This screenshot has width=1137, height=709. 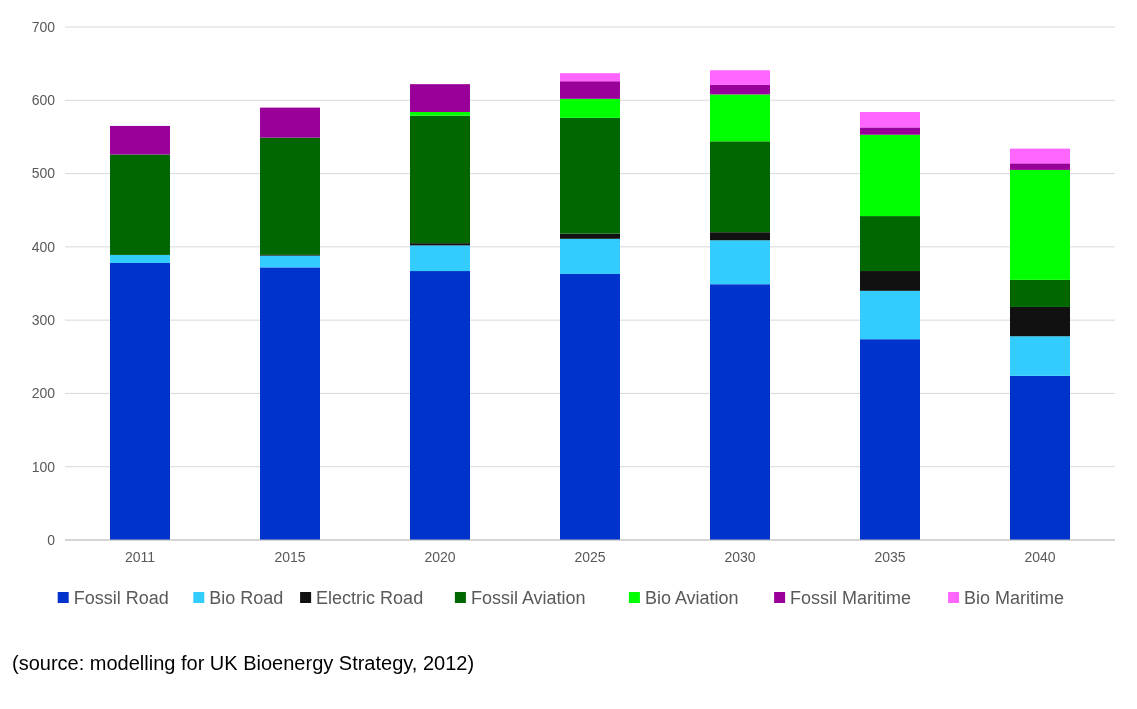 What do you see at coordinates (1040, 557) in the screenshot?
I see `x-tick-label: 2040` at bounding box center [1040, 557].